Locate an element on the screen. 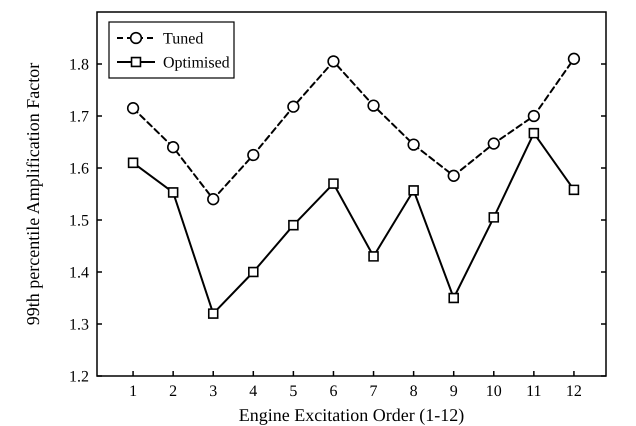 This screenshot has height=426, width=636. x-tick-label: 12 is located at coordinates (574, 391).